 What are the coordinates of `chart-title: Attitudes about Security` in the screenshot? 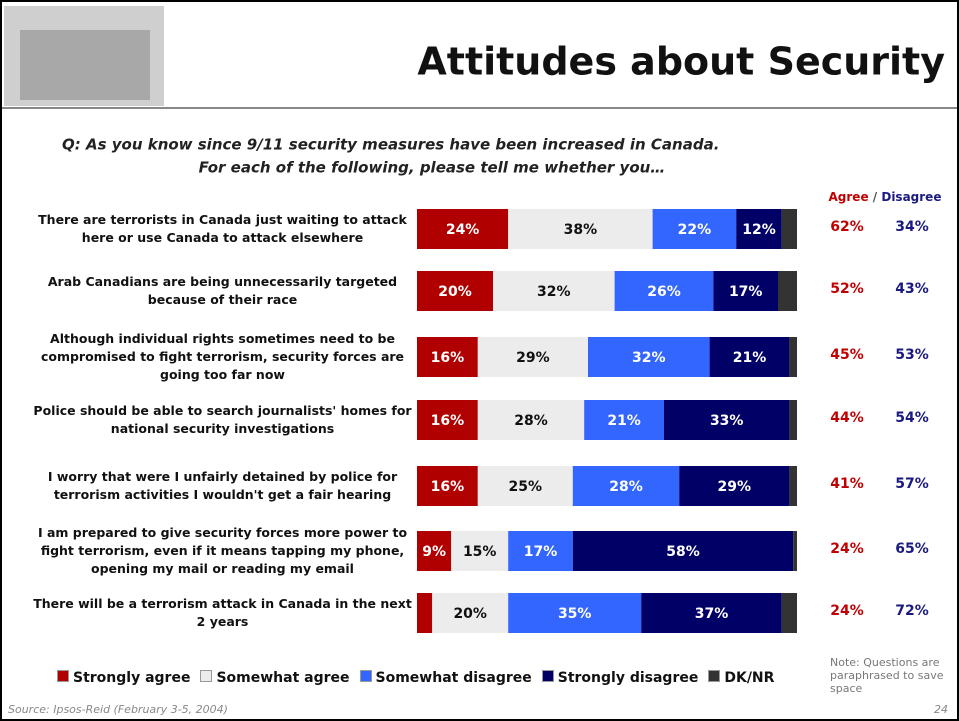 It's located at (681, 62).